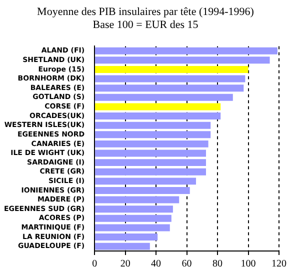  What do you see at coordinates (217, 264) in the screenshot?
I see `x-tick-label: 80` at bounding box center [217, 264].